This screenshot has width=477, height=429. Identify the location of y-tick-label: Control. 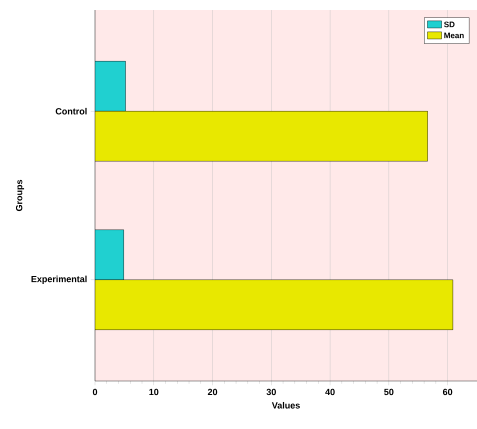
(71, 111).